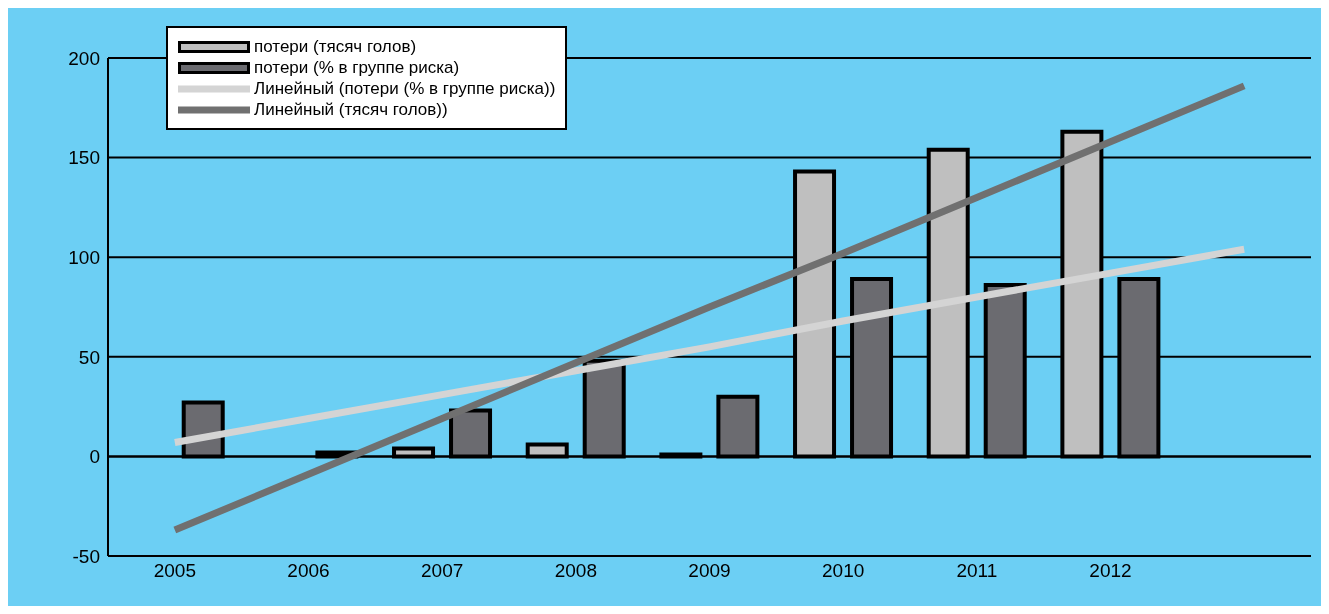 This screenshot has width=1329, height=614. I want to click on legend-label: Линейный (потери (% в группе риска)), so click(405, 88).